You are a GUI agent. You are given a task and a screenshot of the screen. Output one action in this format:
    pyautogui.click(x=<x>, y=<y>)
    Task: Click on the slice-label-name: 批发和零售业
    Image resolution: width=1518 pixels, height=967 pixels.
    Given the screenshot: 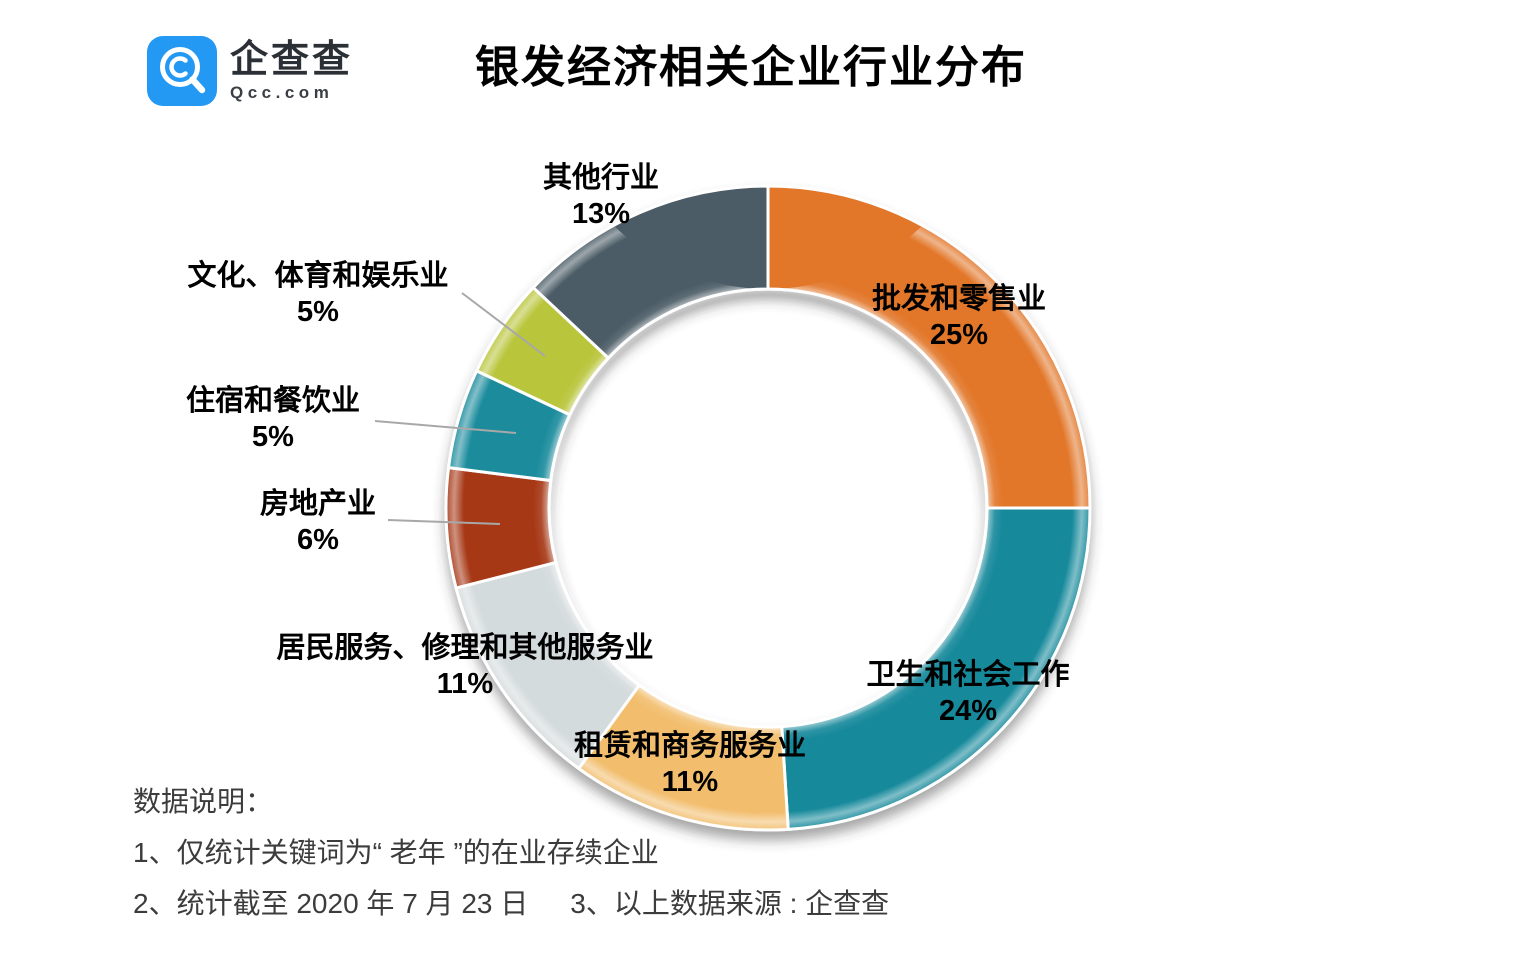 What is the action you would take?
    pyautogui.click(x=959, y=299)
    